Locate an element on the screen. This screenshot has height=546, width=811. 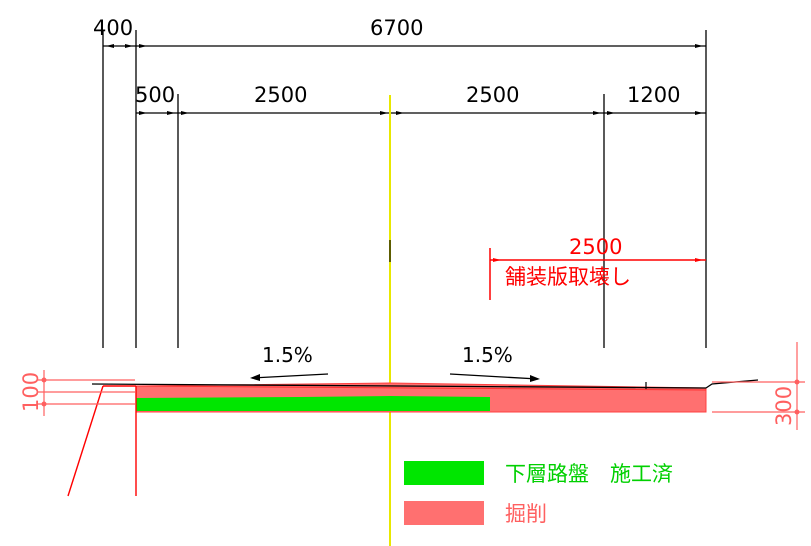
right-height-dimension is located at coordinates (758, 386).